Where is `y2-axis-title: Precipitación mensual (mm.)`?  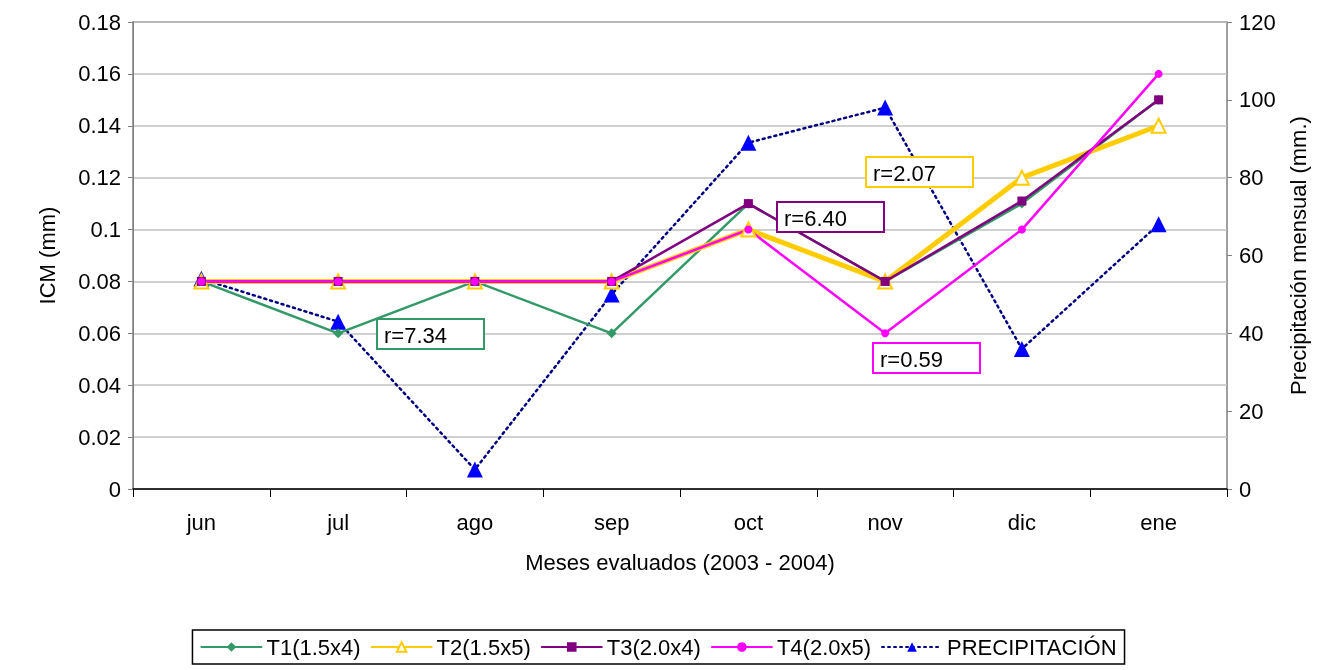
y2-axis-title: Precipitación mensual (mm.) is located at coordinates (1298, 255).